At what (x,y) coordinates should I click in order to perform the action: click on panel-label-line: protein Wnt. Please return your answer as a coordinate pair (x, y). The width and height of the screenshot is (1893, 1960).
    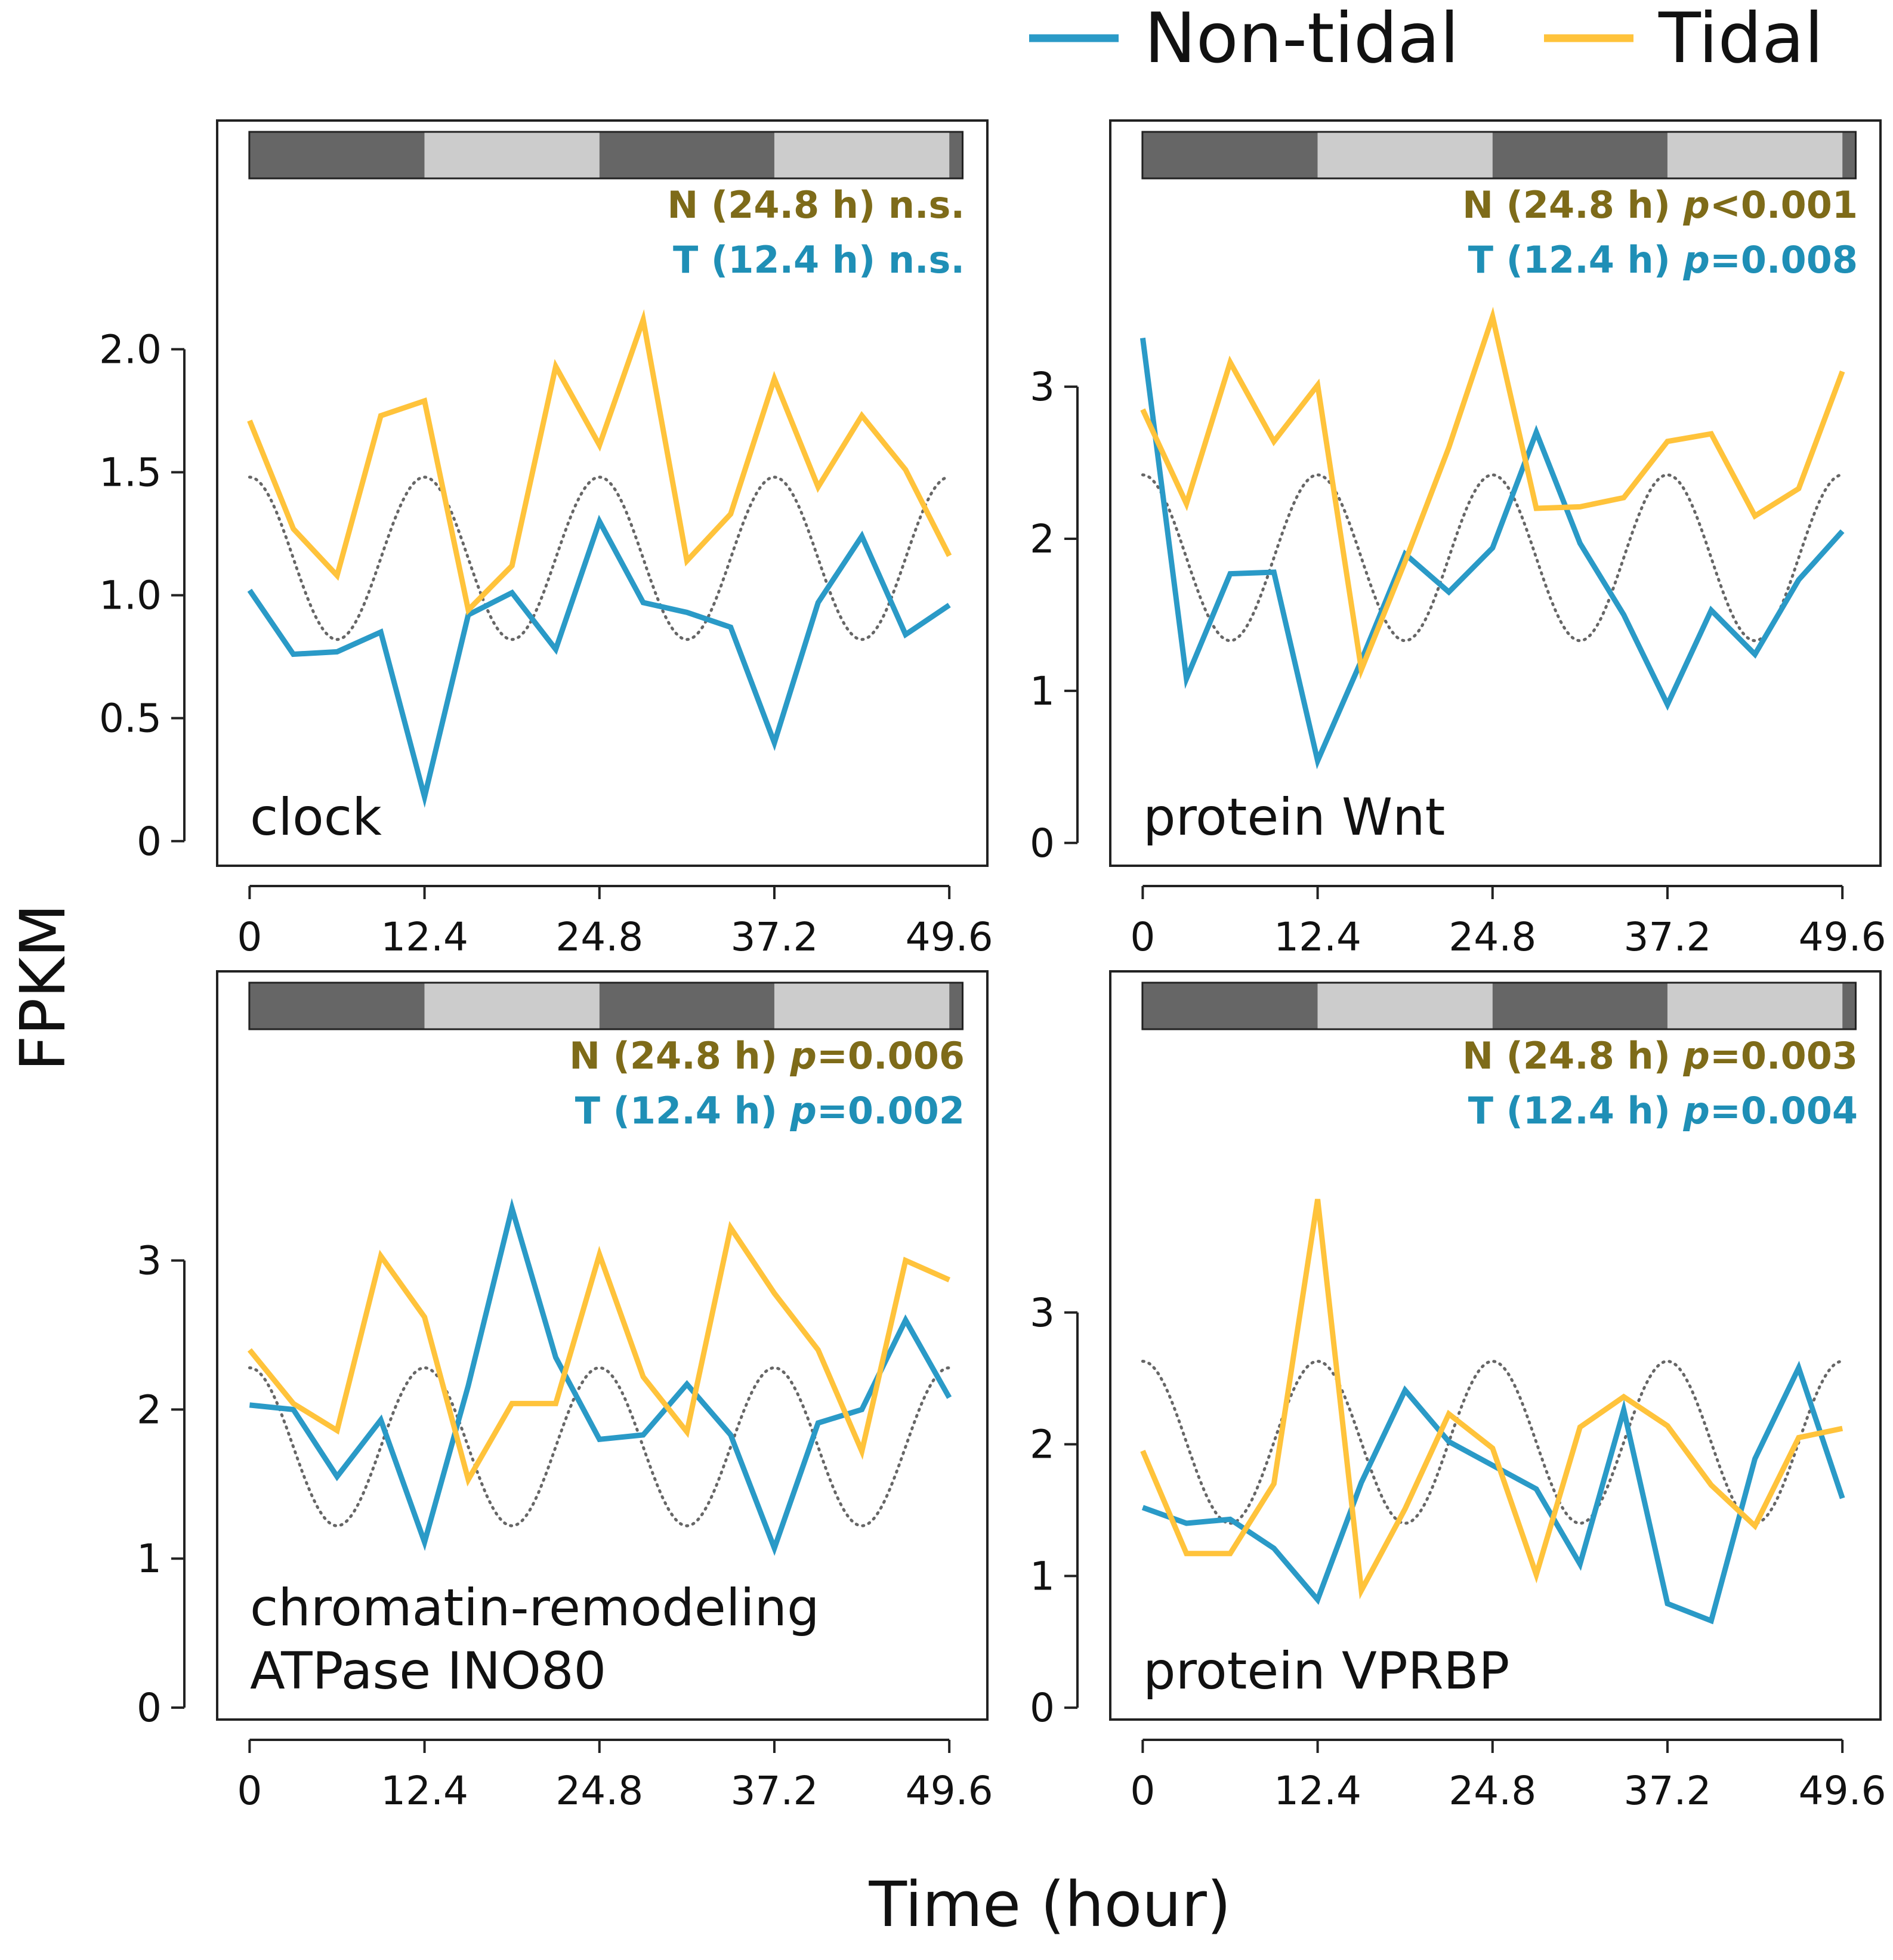
    Looking at the image, I should click on (1294, 817).